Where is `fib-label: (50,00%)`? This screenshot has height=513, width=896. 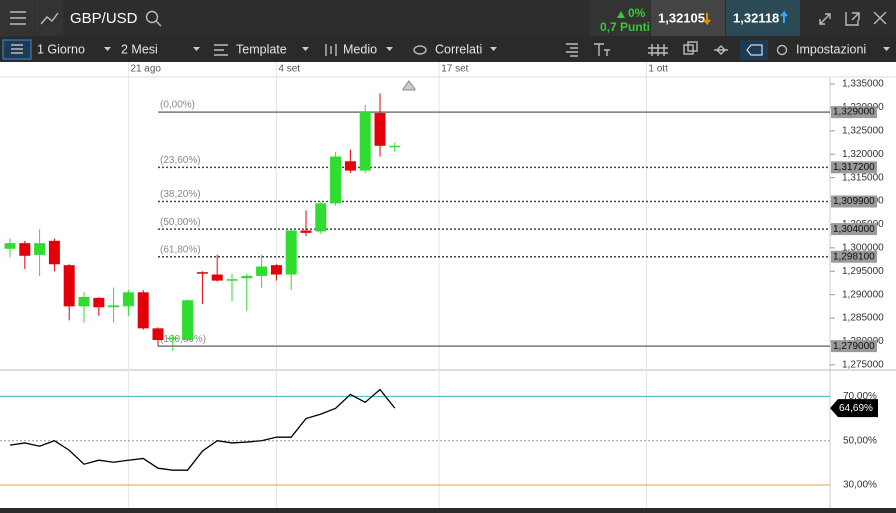 fib-label: (50,00%) is located at coordinates (180, 222).